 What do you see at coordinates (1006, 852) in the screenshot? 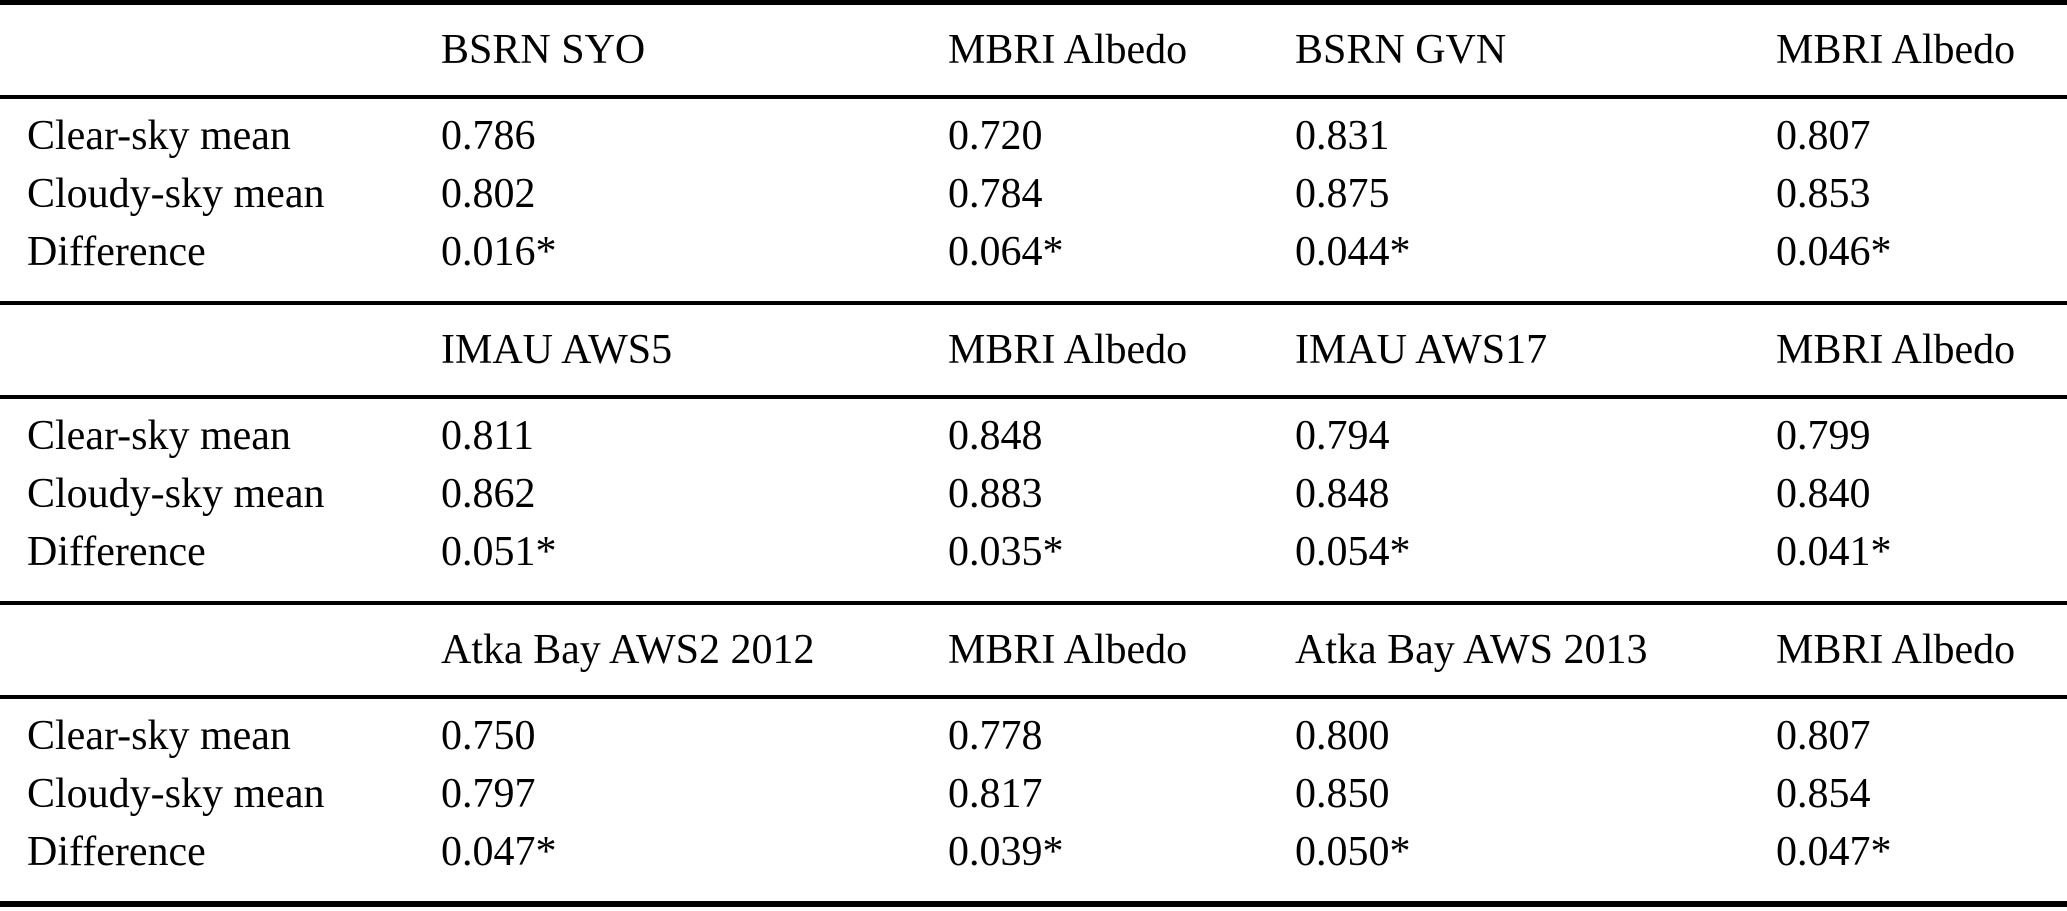
I see `cell-value: 0.039*` at bounding box center [1006, 852].